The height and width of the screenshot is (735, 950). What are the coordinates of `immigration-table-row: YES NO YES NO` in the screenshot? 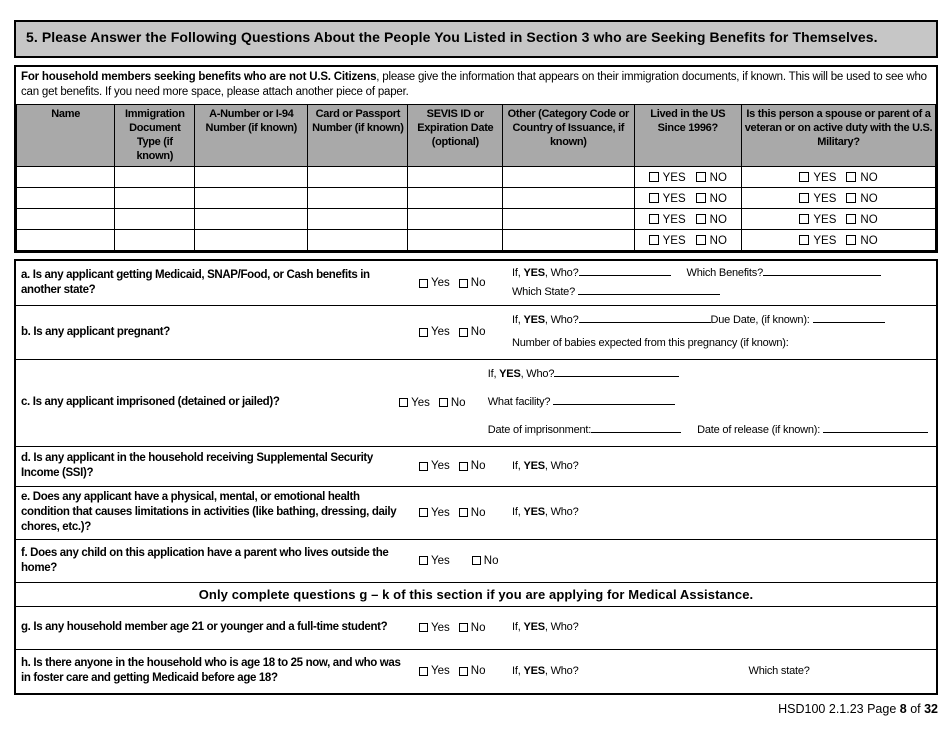 It's located at (475, 219).